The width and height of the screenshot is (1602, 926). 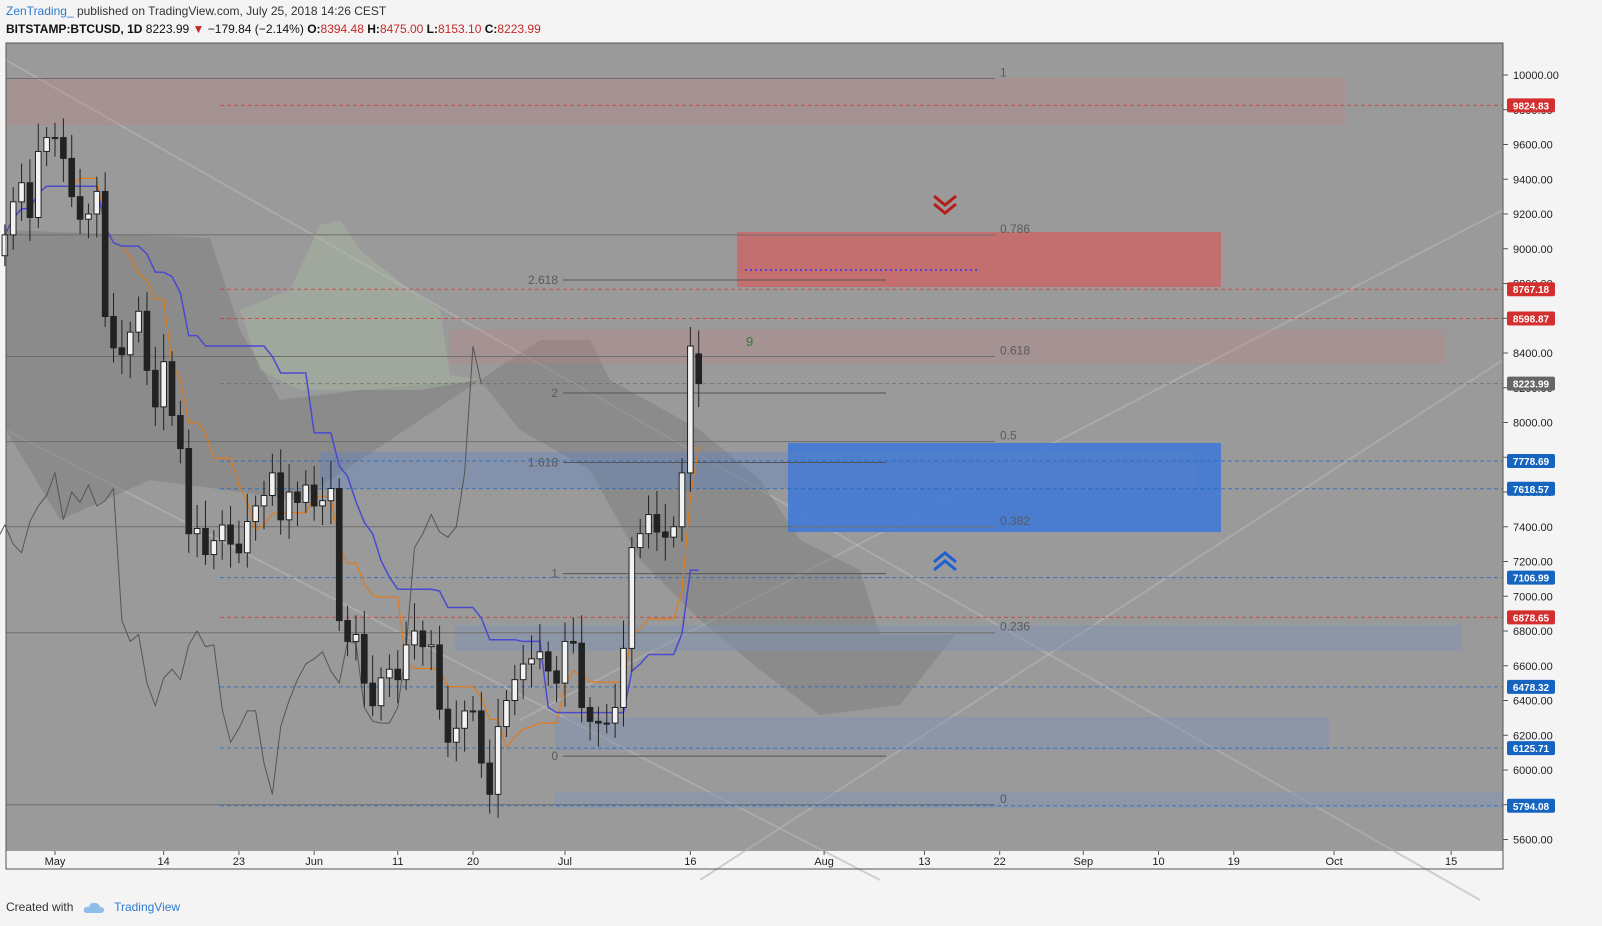 I want to click on y-tick-label: 6400.00, so click(x=1533, y=702).